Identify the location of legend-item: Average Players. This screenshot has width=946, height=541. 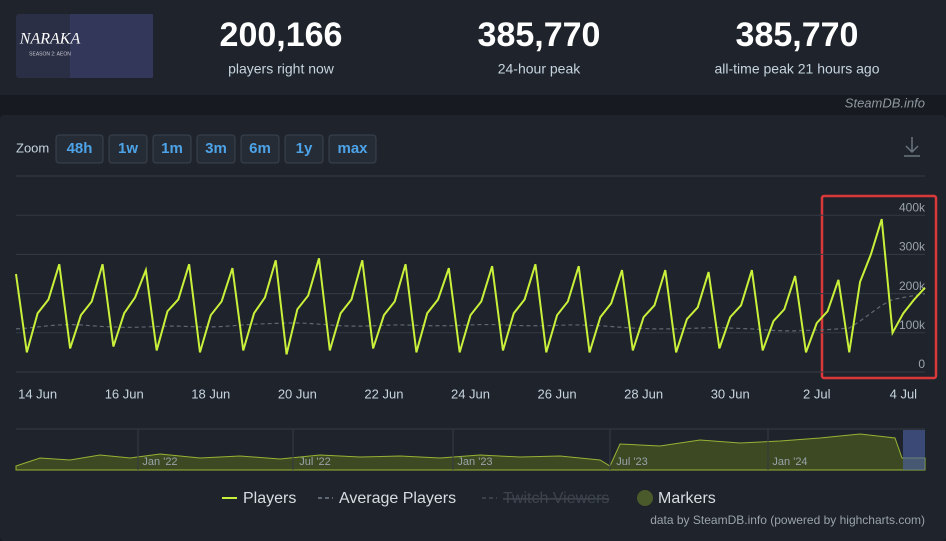
(397, 498).